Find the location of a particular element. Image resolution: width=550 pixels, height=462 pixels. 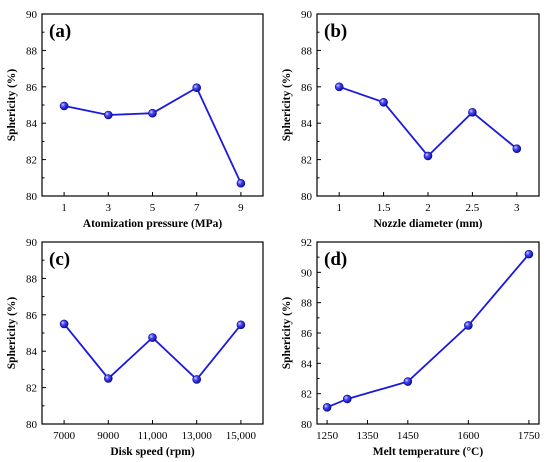

x-axis-label: Melt temperature (°C) is located at coordinates (428, 452).